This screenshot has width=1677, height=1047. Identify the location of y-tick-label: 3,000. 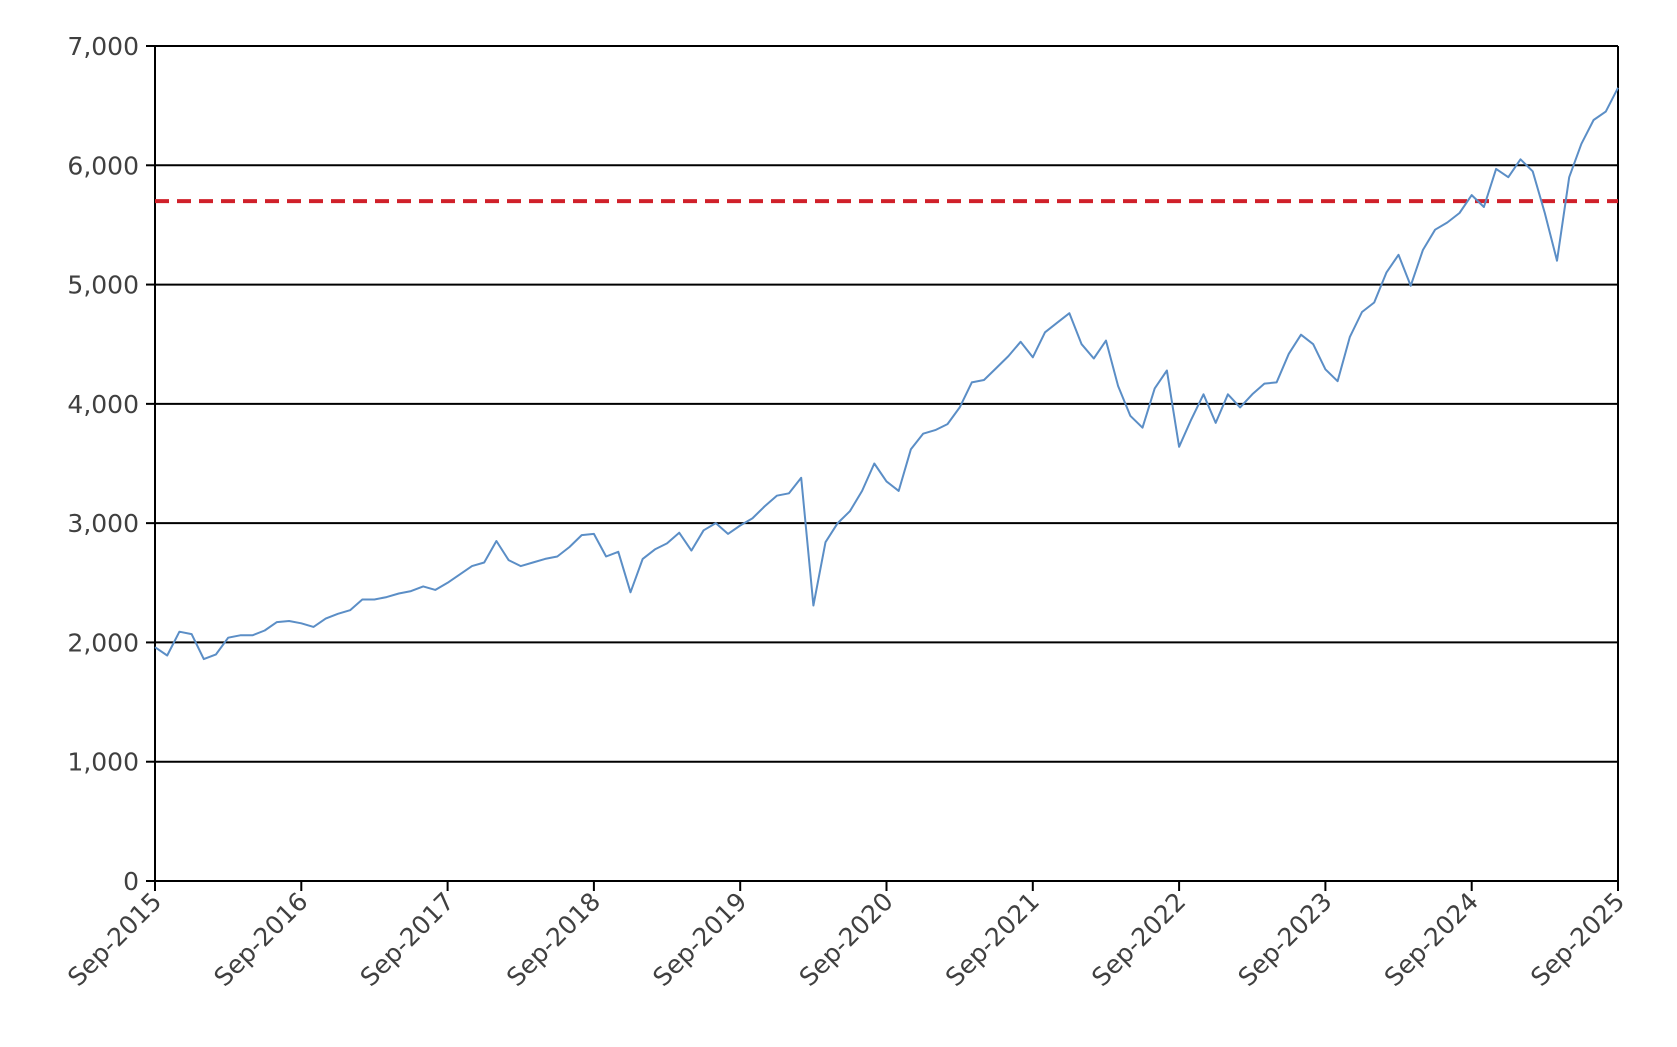
(103, 523).